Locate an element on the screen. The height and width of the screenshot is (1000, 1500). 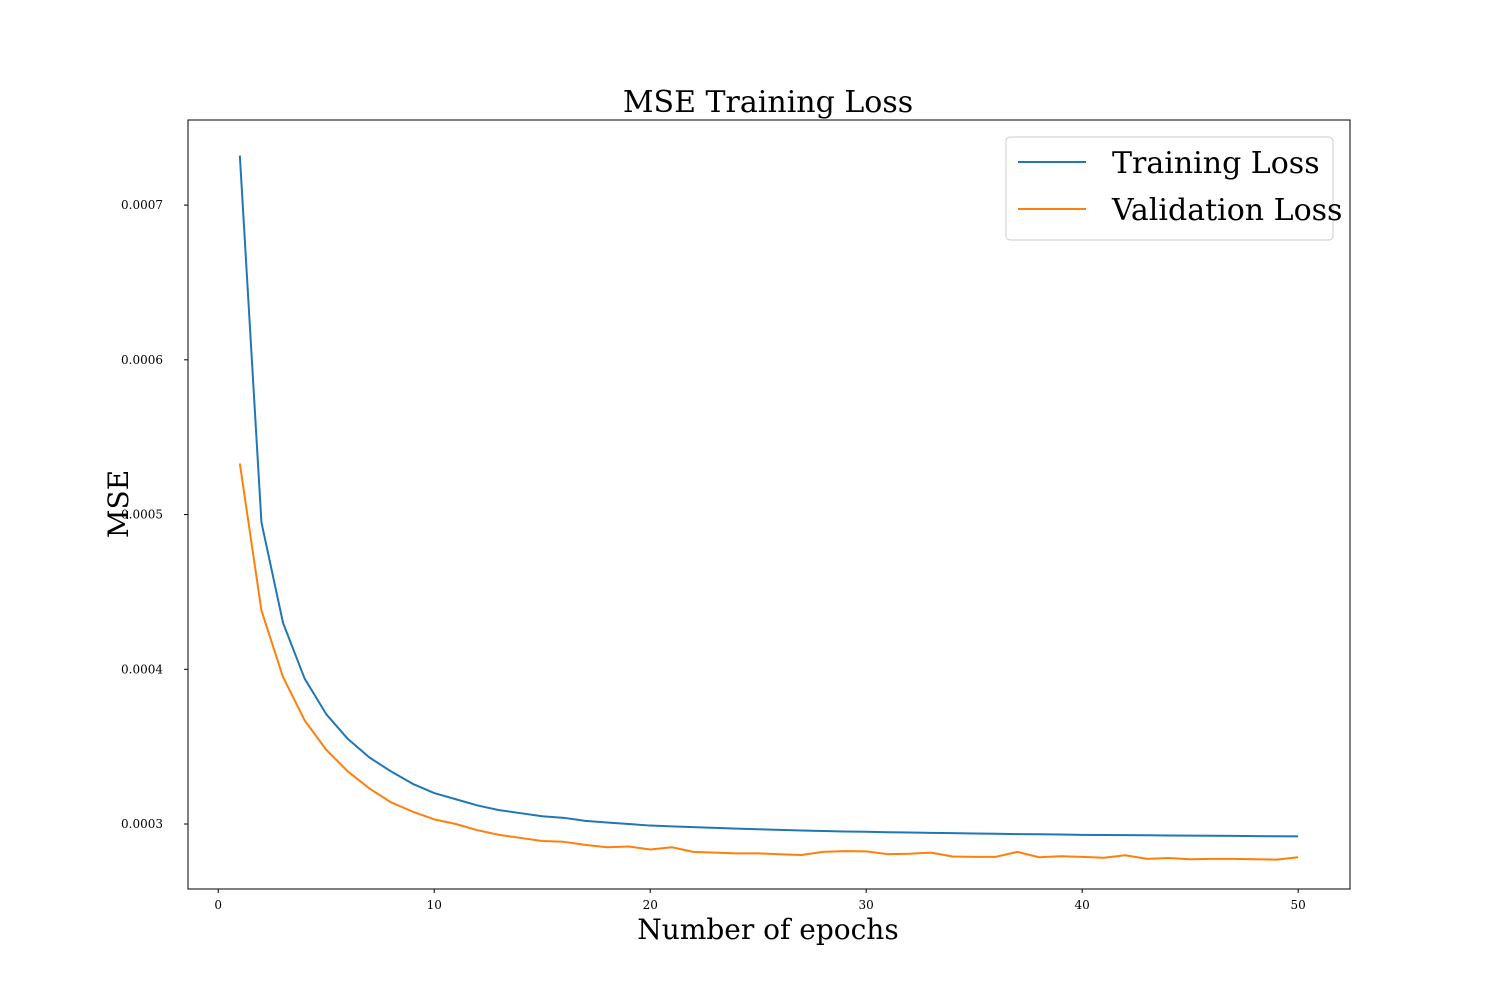
y-tick-label: 0.0005 is located at coordinates (142, 515).